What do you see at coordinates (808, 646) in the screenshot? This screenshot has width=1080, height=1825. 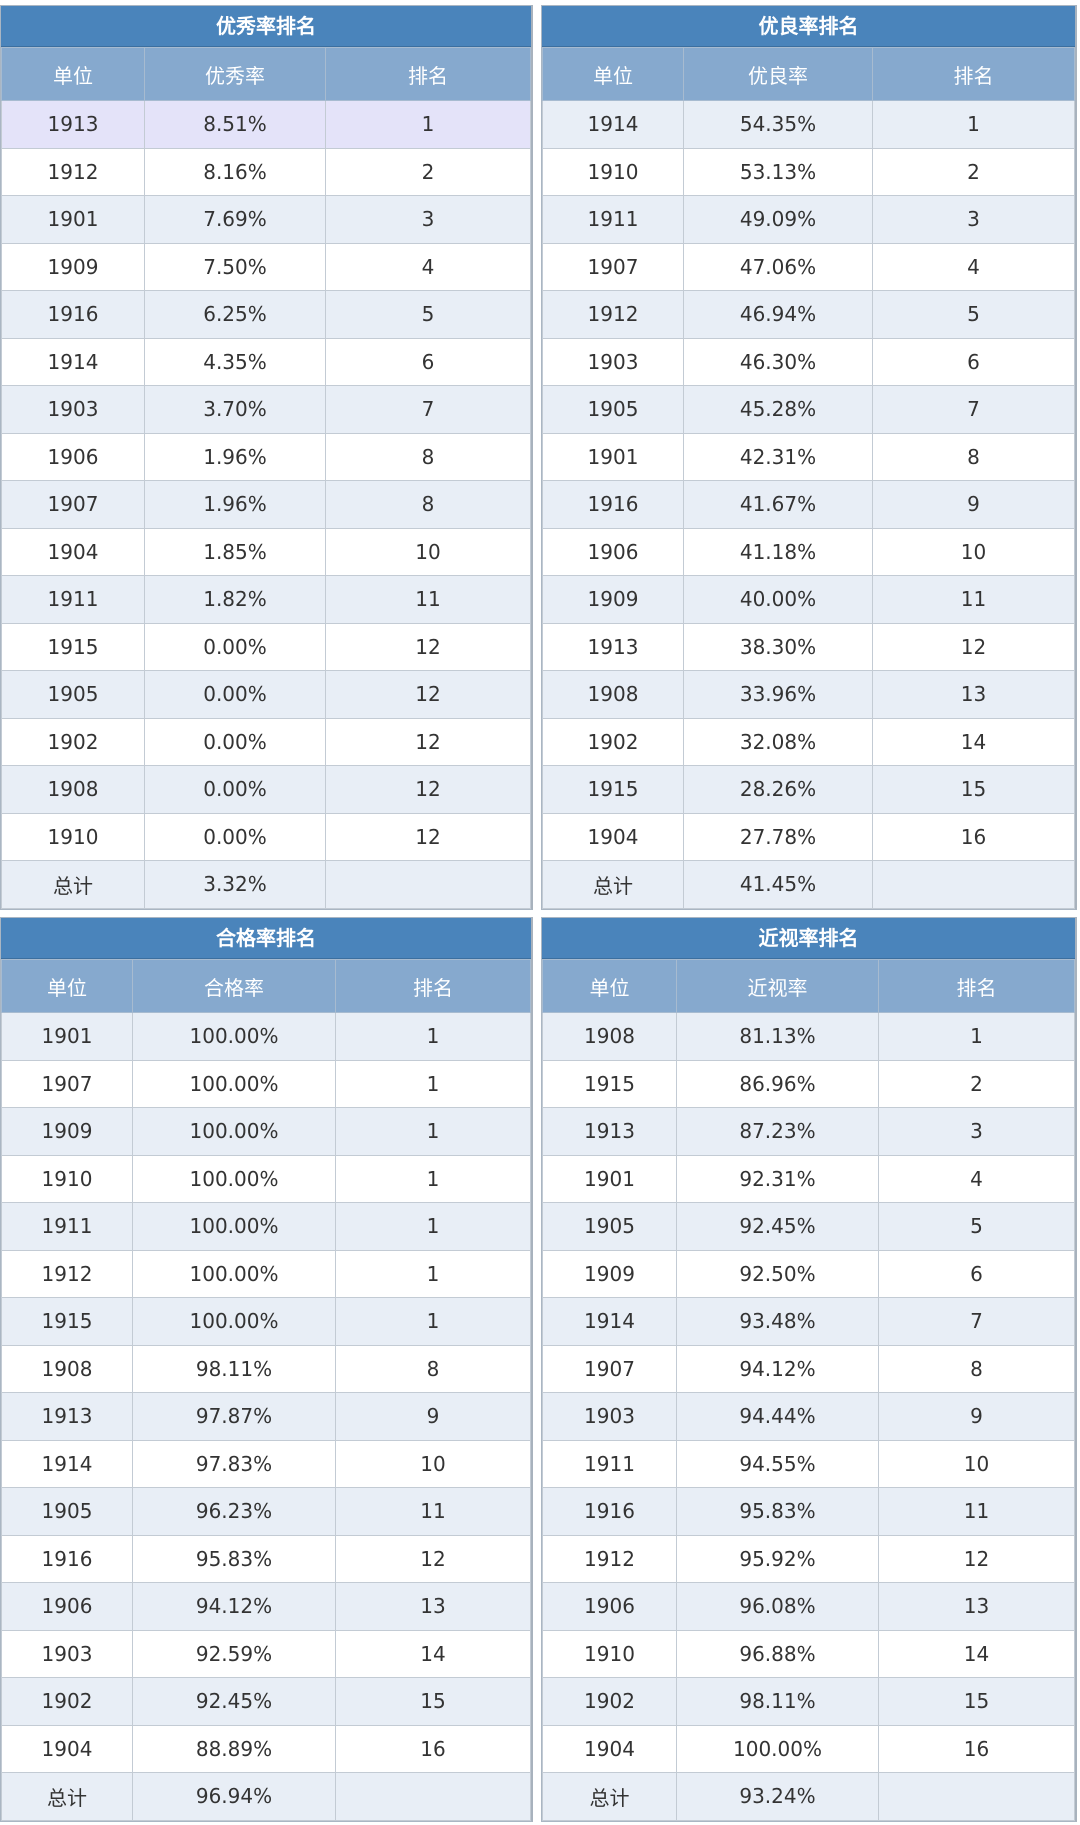 I see `table-row: 1913 38.30% 12` at bounding box center [808, 646].